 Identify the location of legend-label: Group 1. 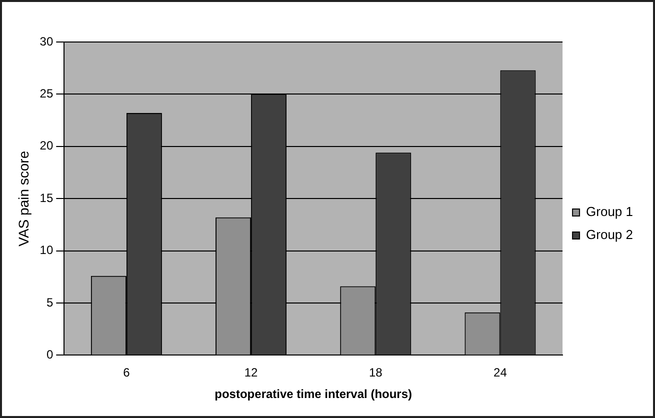
(610, 212).